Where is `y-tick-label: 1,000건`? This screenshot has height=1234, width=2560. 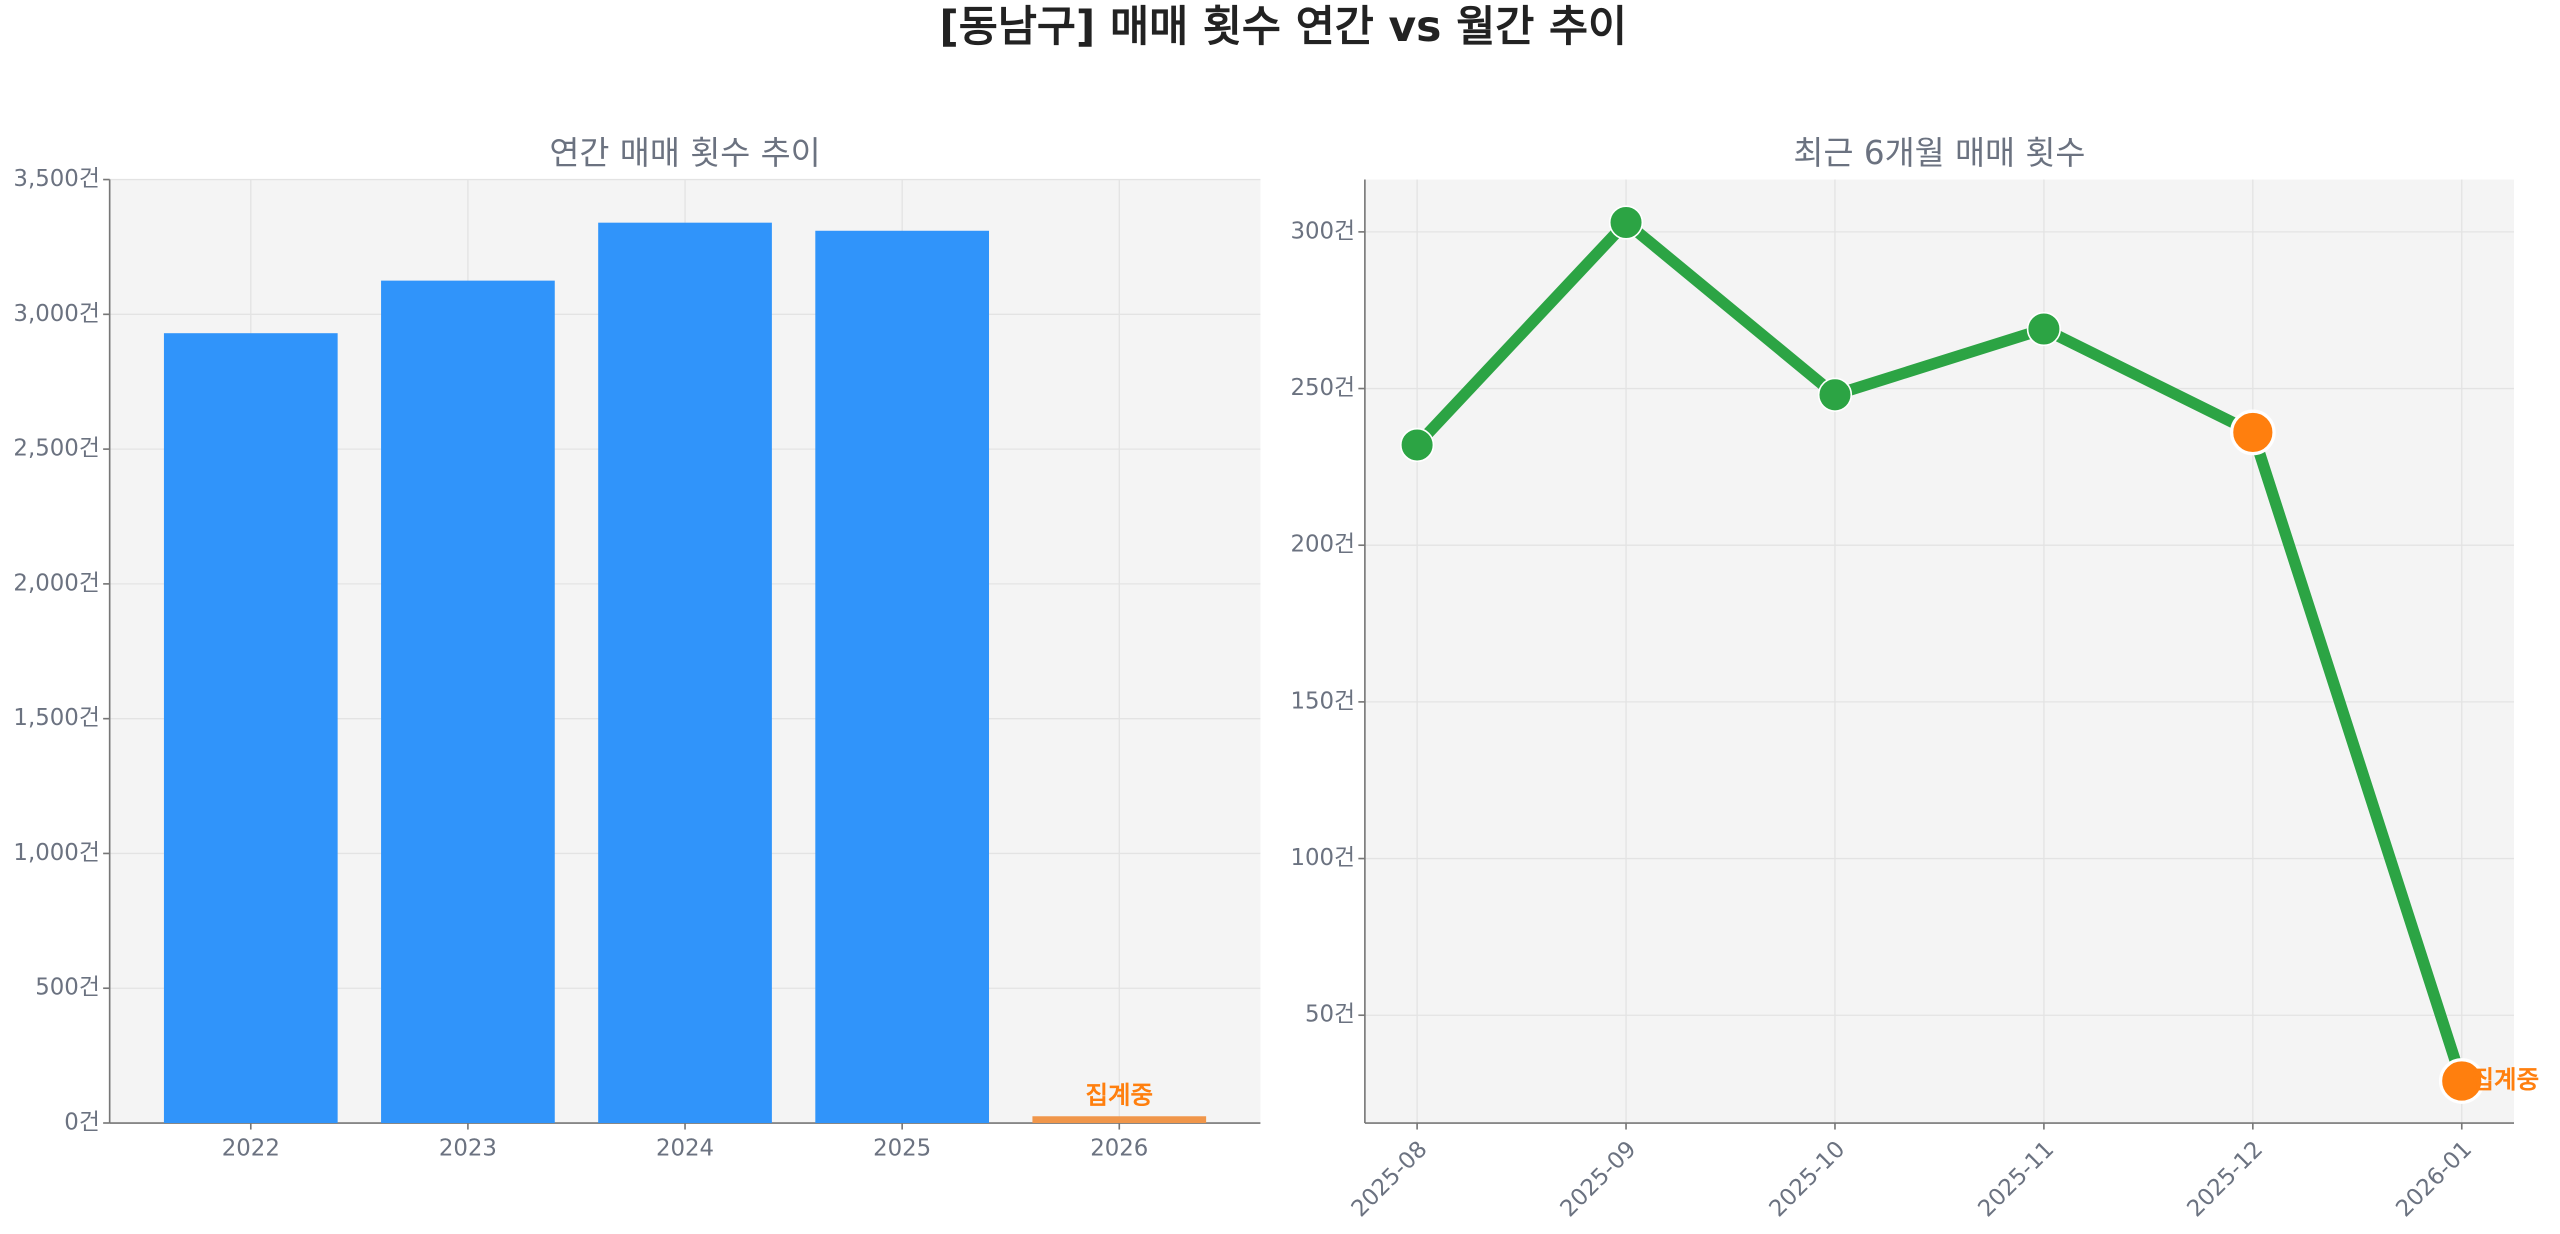 y-tick-label: 1,000건 is located at coordinates (56, 853).